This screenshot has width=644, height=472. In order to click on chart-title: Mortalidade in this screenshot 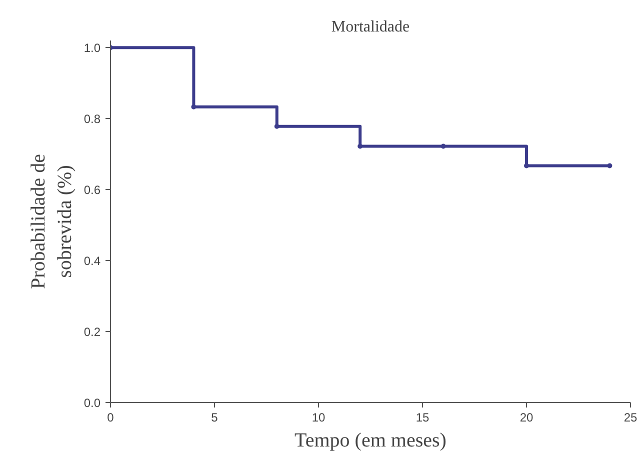, I will do `click(370, 27)`.